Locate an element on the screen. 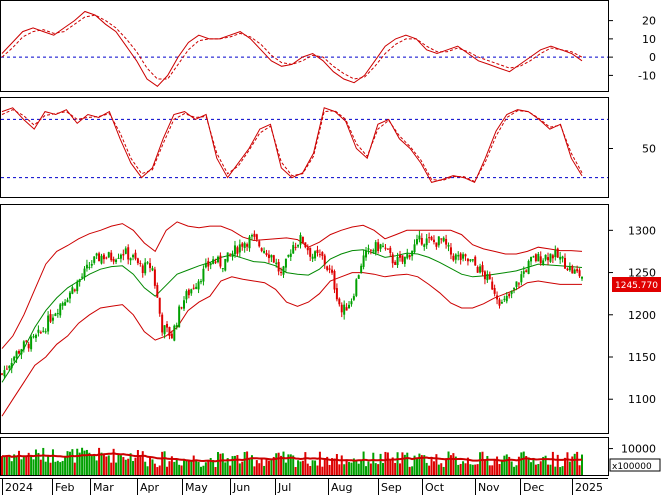 The image size is (661, 495). volume-axis-tick-label: 10000 is located at coordinates (638, 449).